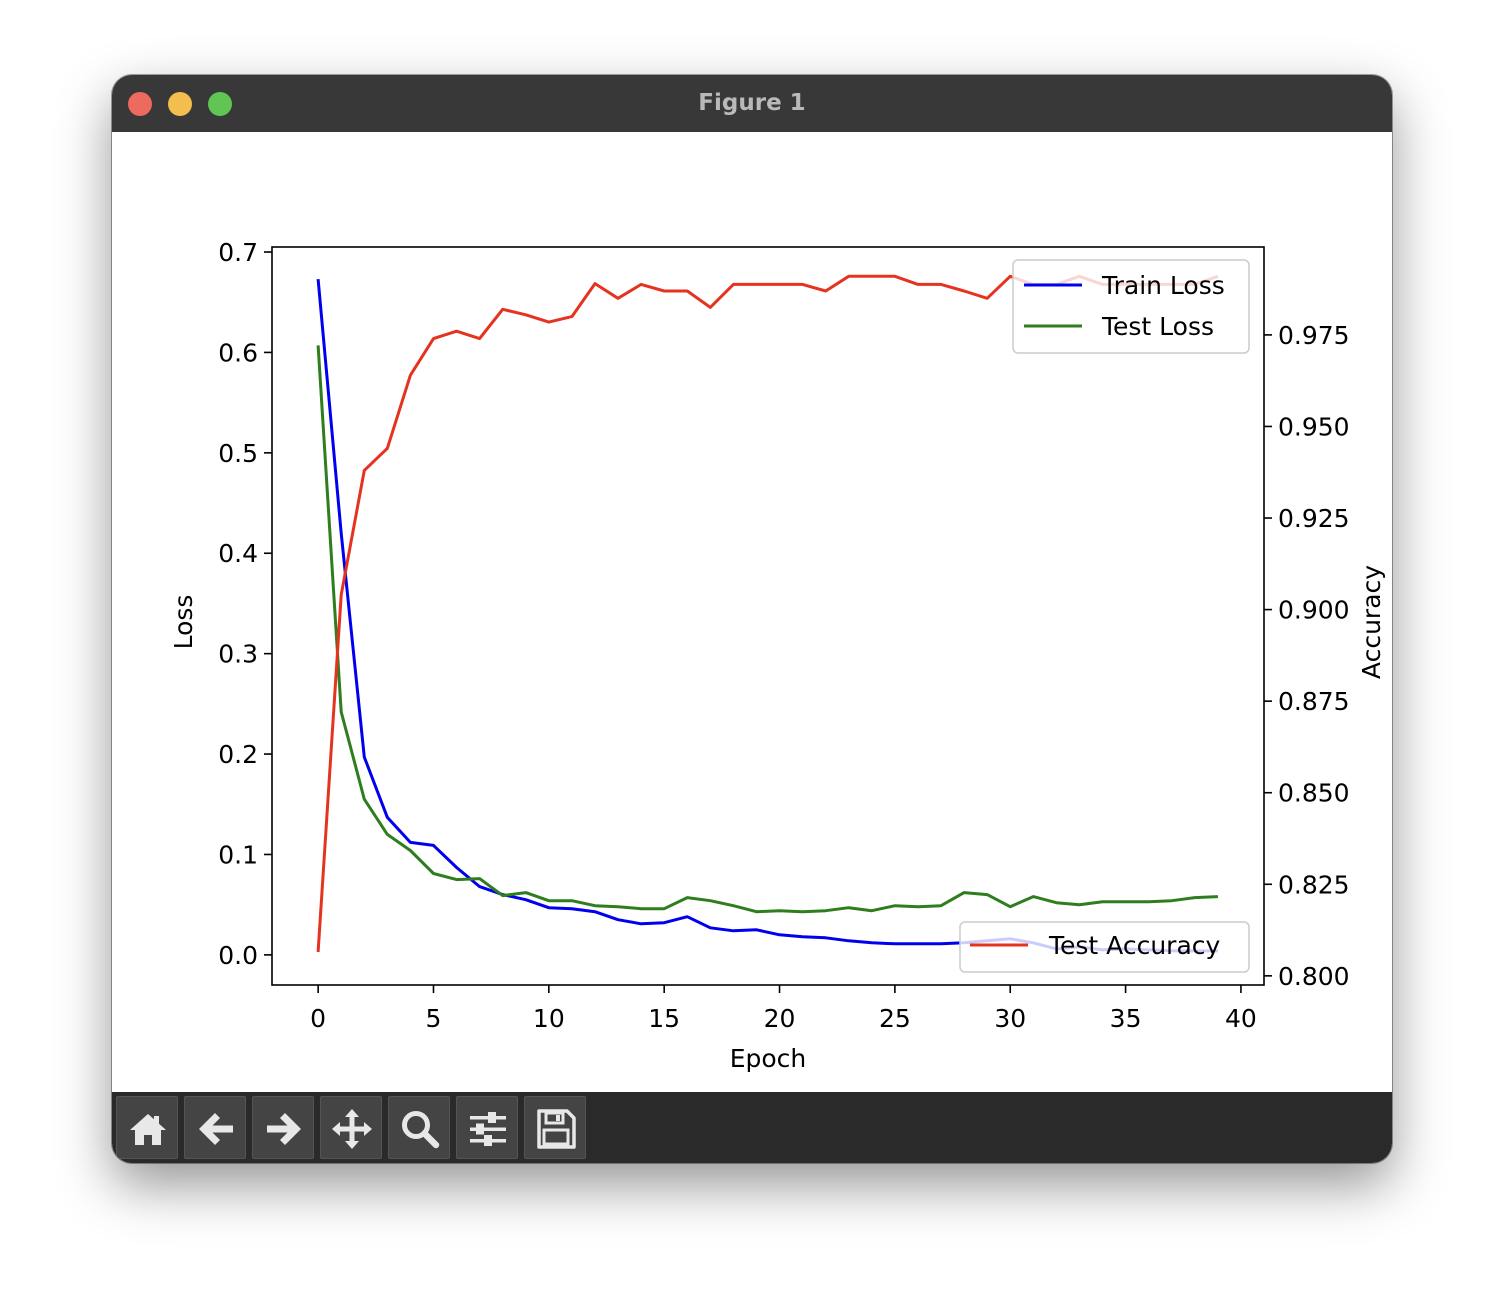  What do you see at coordinates (549, 1018) in the screenshot?
I see `x-tick-label: 10` at bounding box center [549, 1018].